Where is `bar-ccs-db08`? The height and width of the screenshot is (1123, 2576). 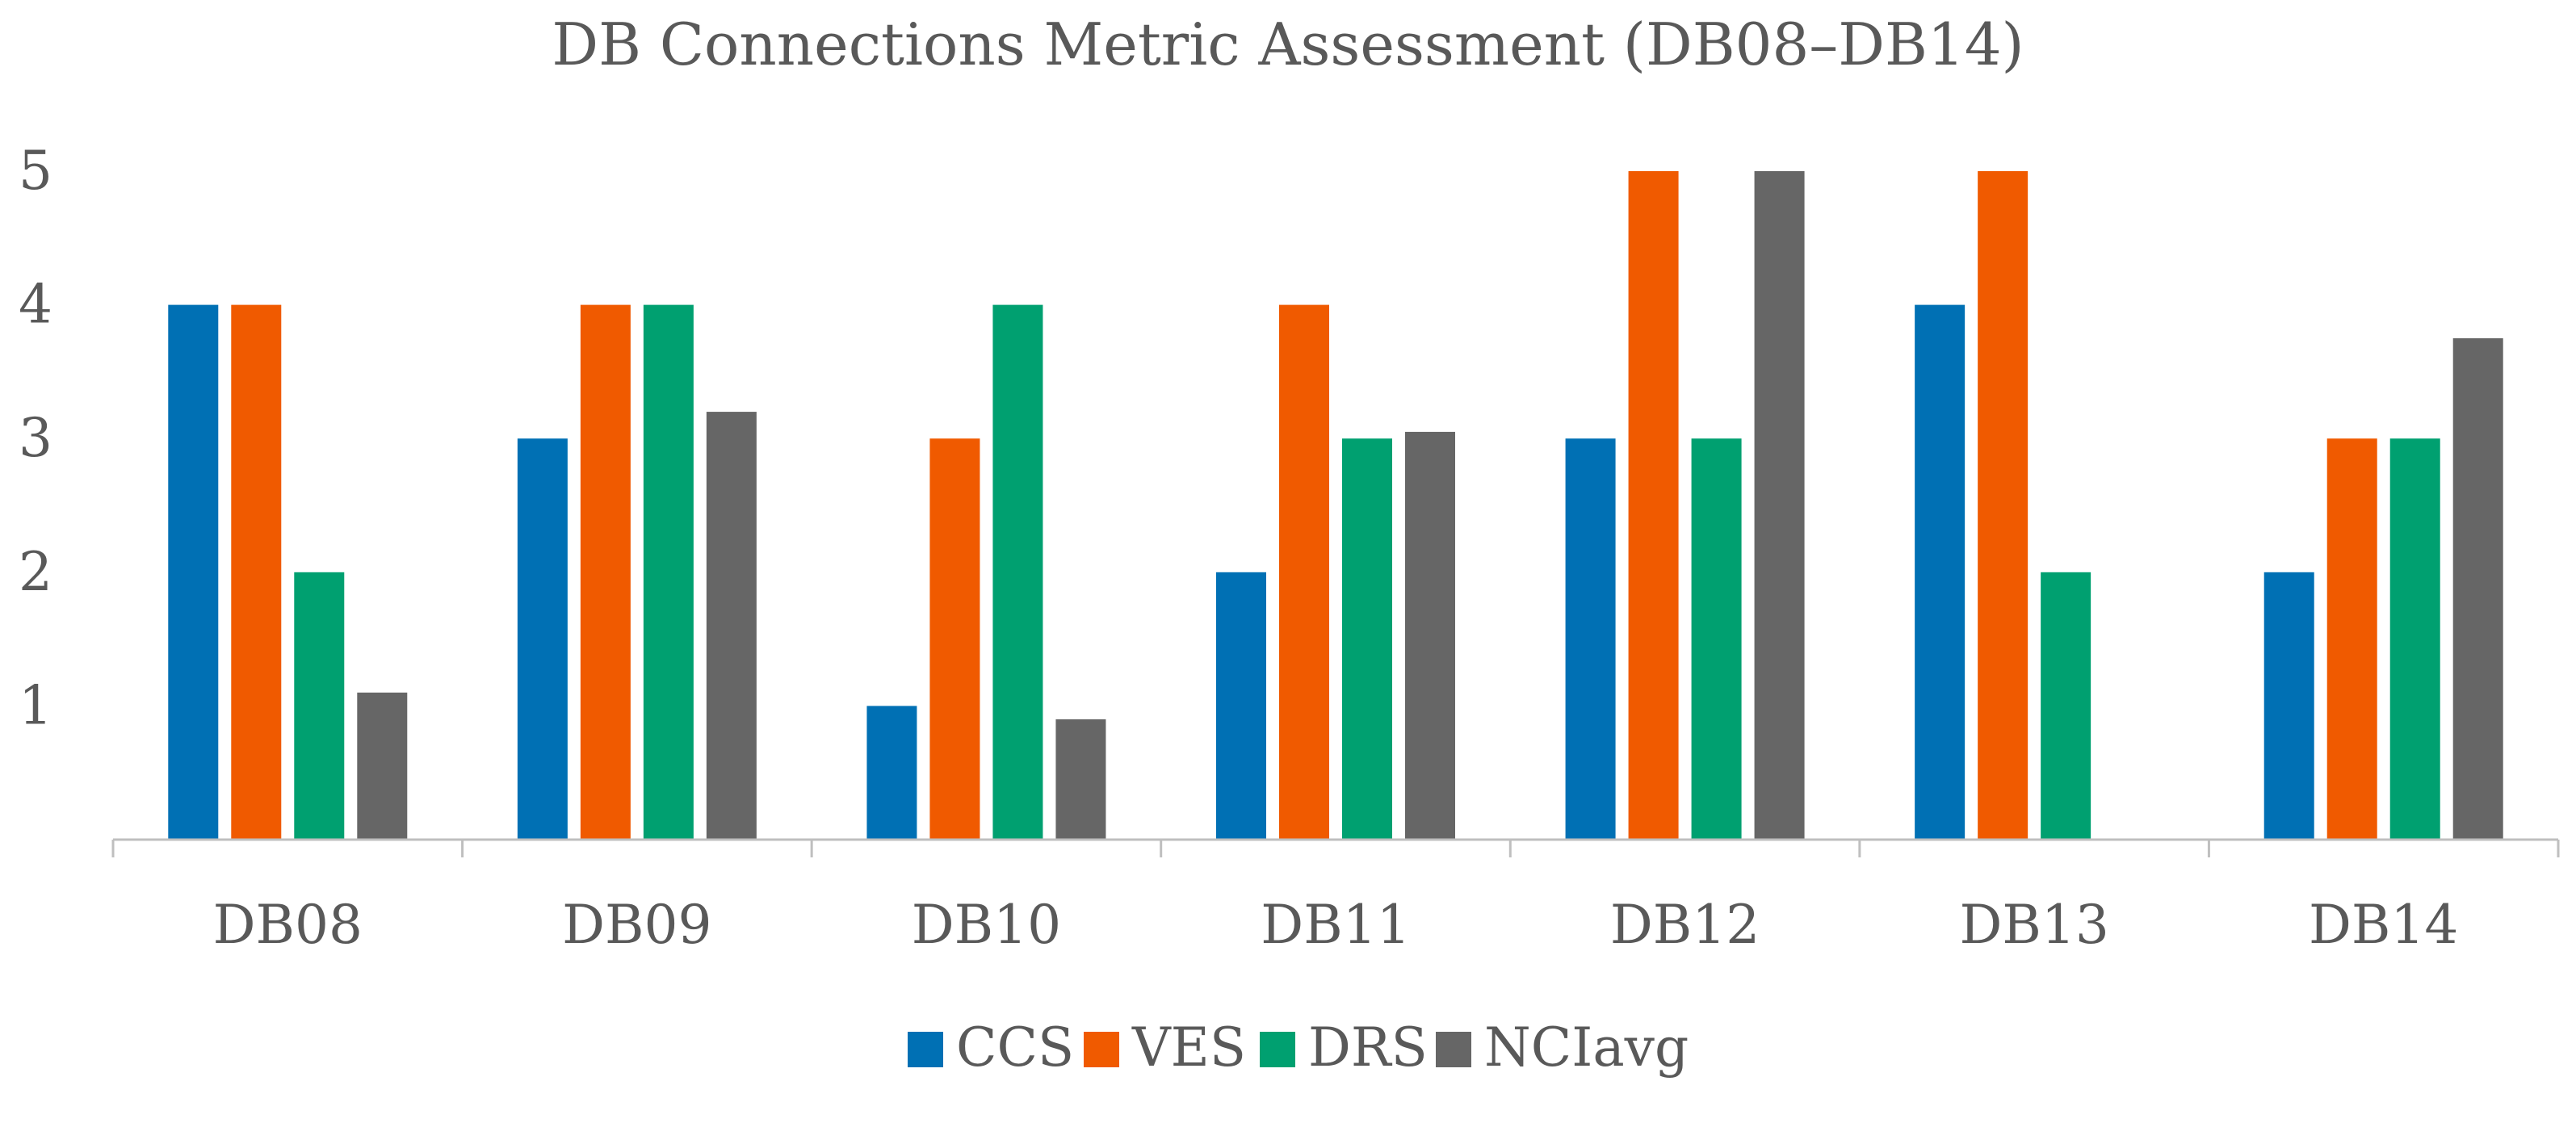
bar-ccs-db08 is located at coordinates (193, 572).